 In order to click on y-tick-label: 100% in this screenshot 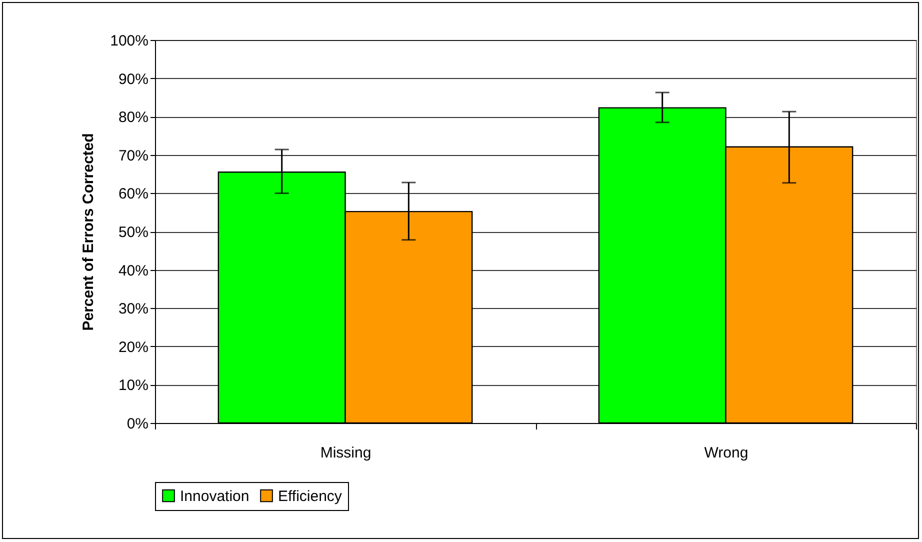, I will do `click(129, 41)`.